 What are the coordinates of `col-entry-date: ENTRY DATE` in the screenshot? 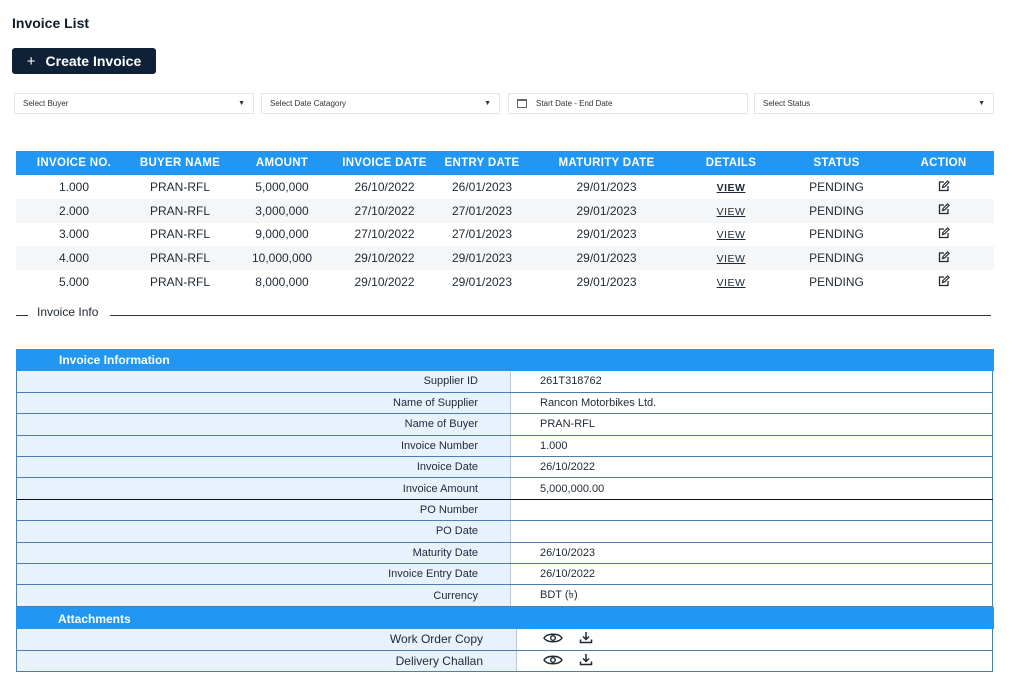 It's located at (482, 163).